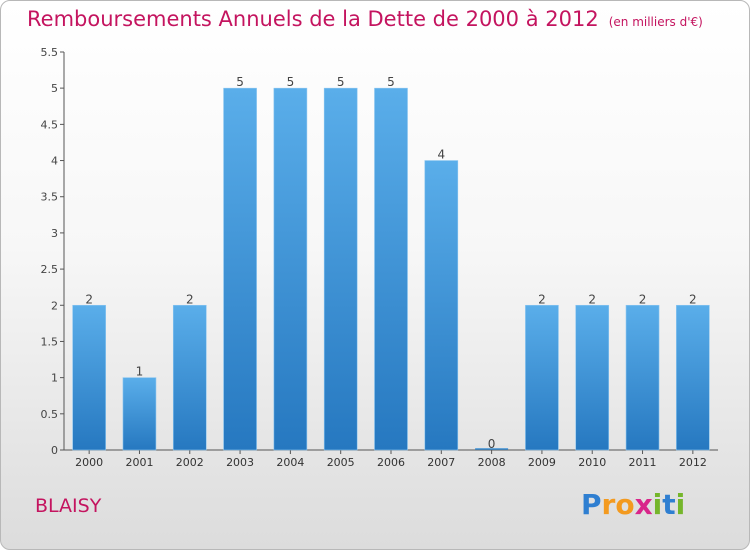 The width and height of the screenshot is (750, 550). Describe the element at coordinates (68, 506) in the screenshot. I see `place-name: BLAISY` at that location.